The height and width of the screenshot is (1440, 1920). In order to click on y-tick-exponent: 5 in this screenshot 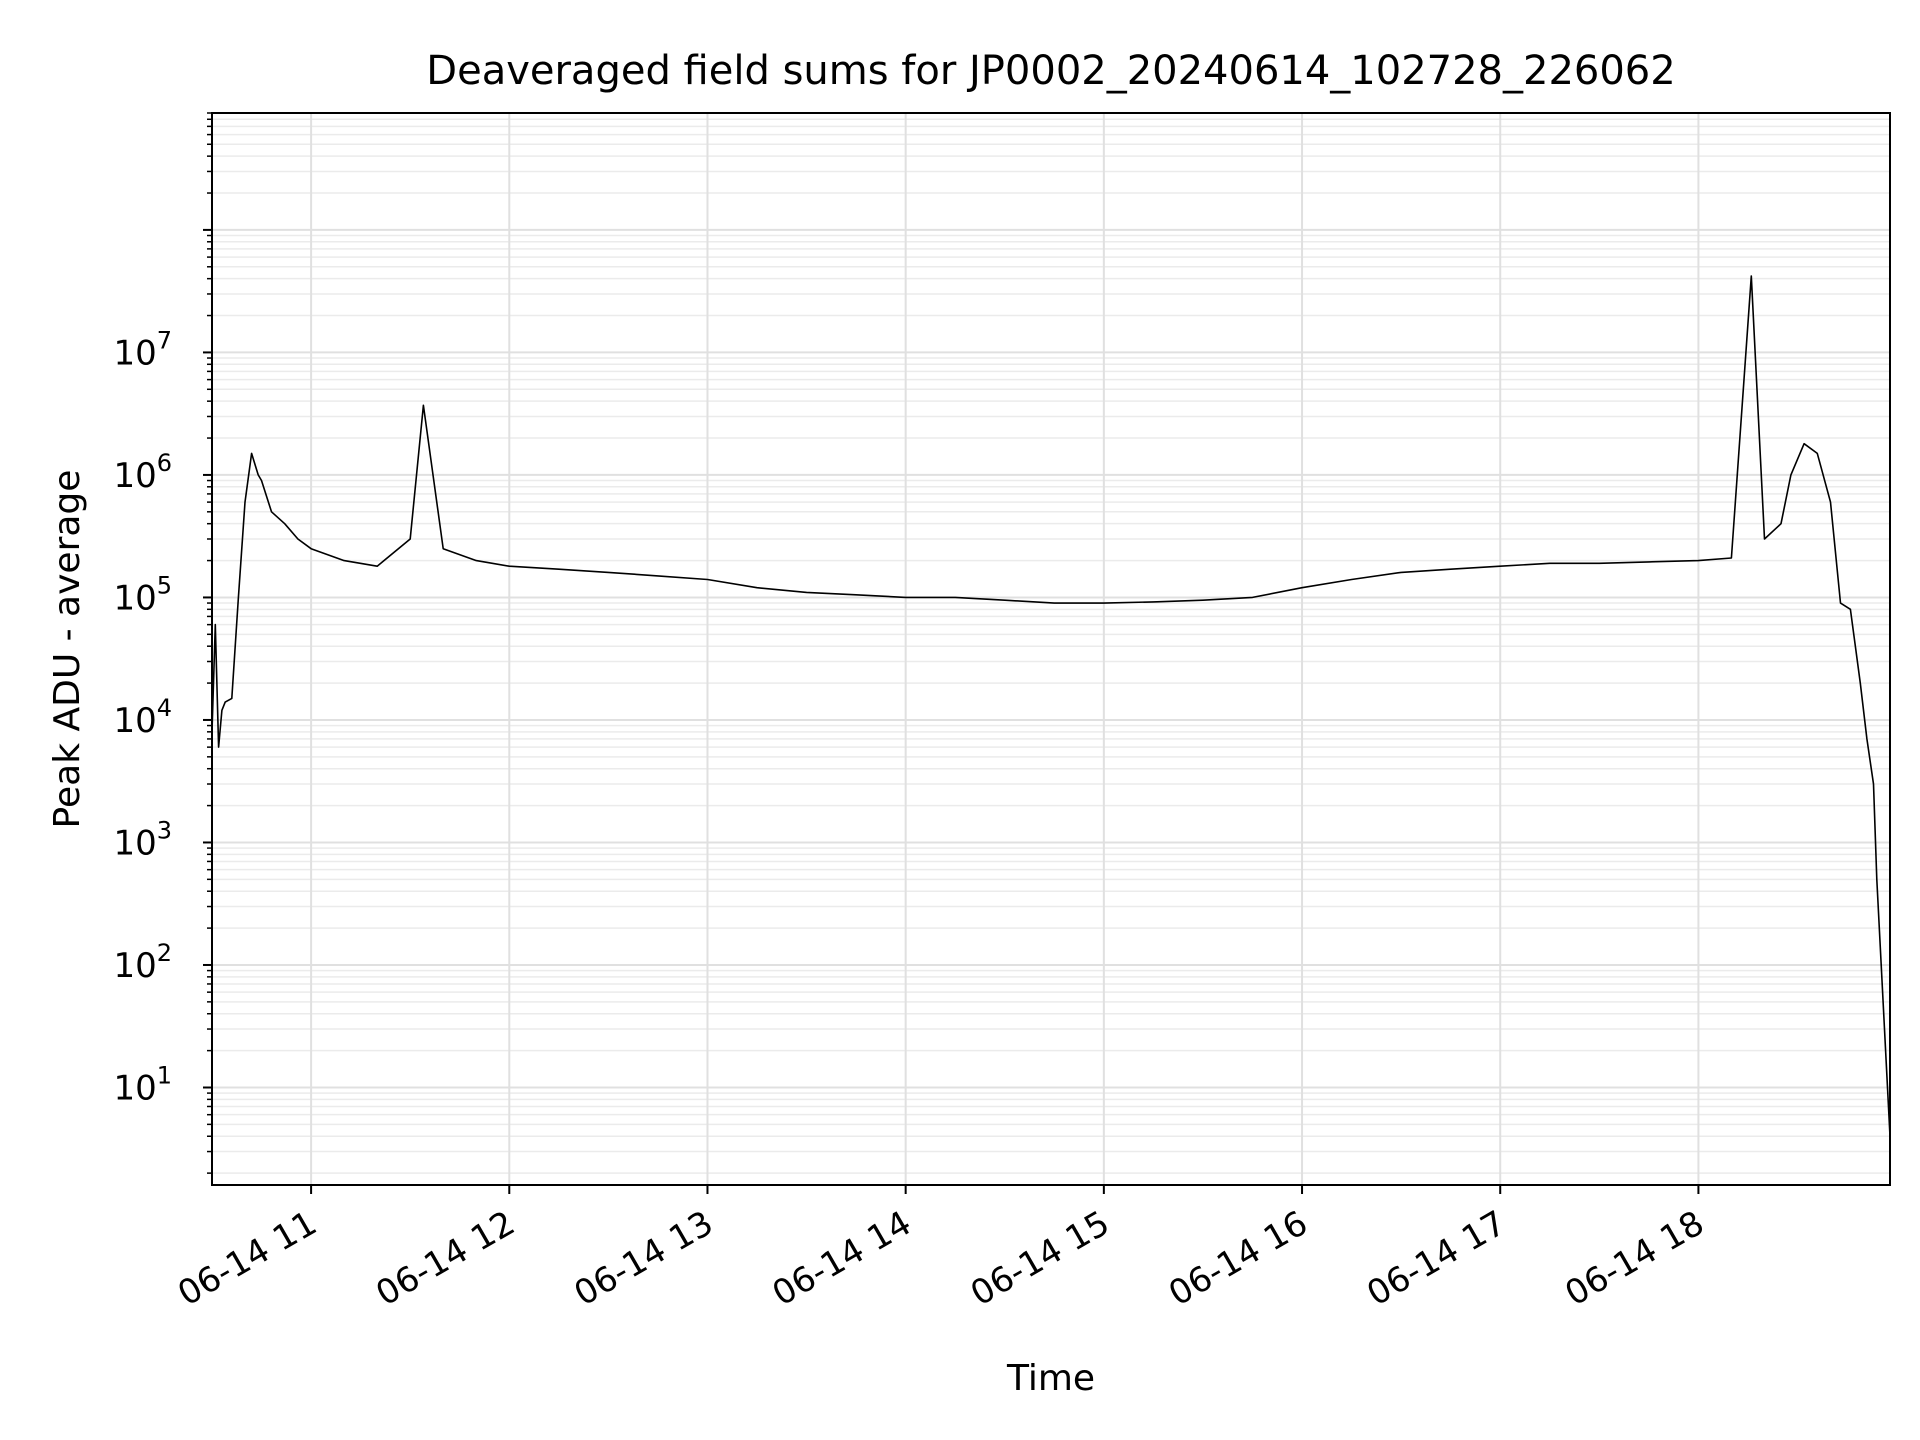, I will do `click(164, 585)`.